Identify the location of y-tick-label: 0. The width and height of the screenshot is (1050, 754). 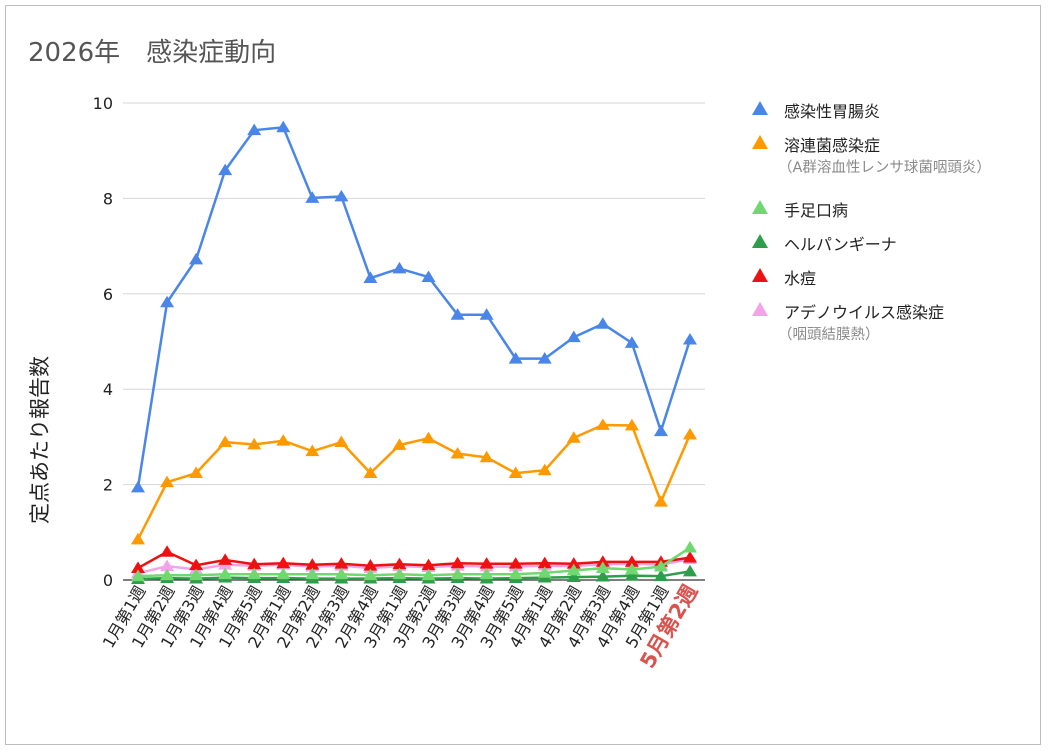
(108, 580).